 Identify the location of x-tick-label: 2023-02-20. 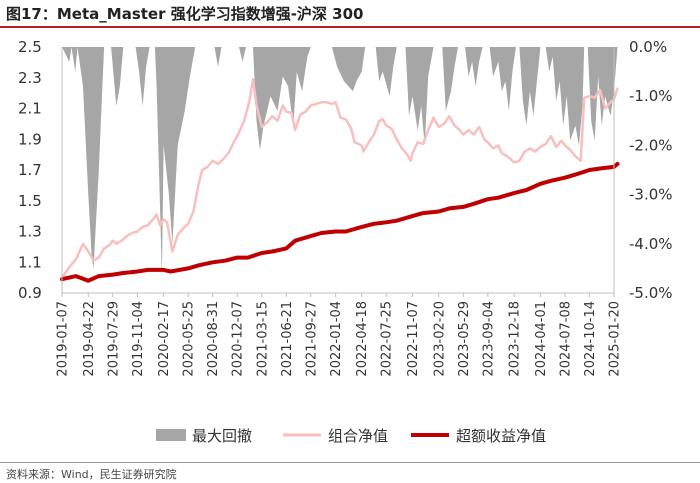
(439, 339).